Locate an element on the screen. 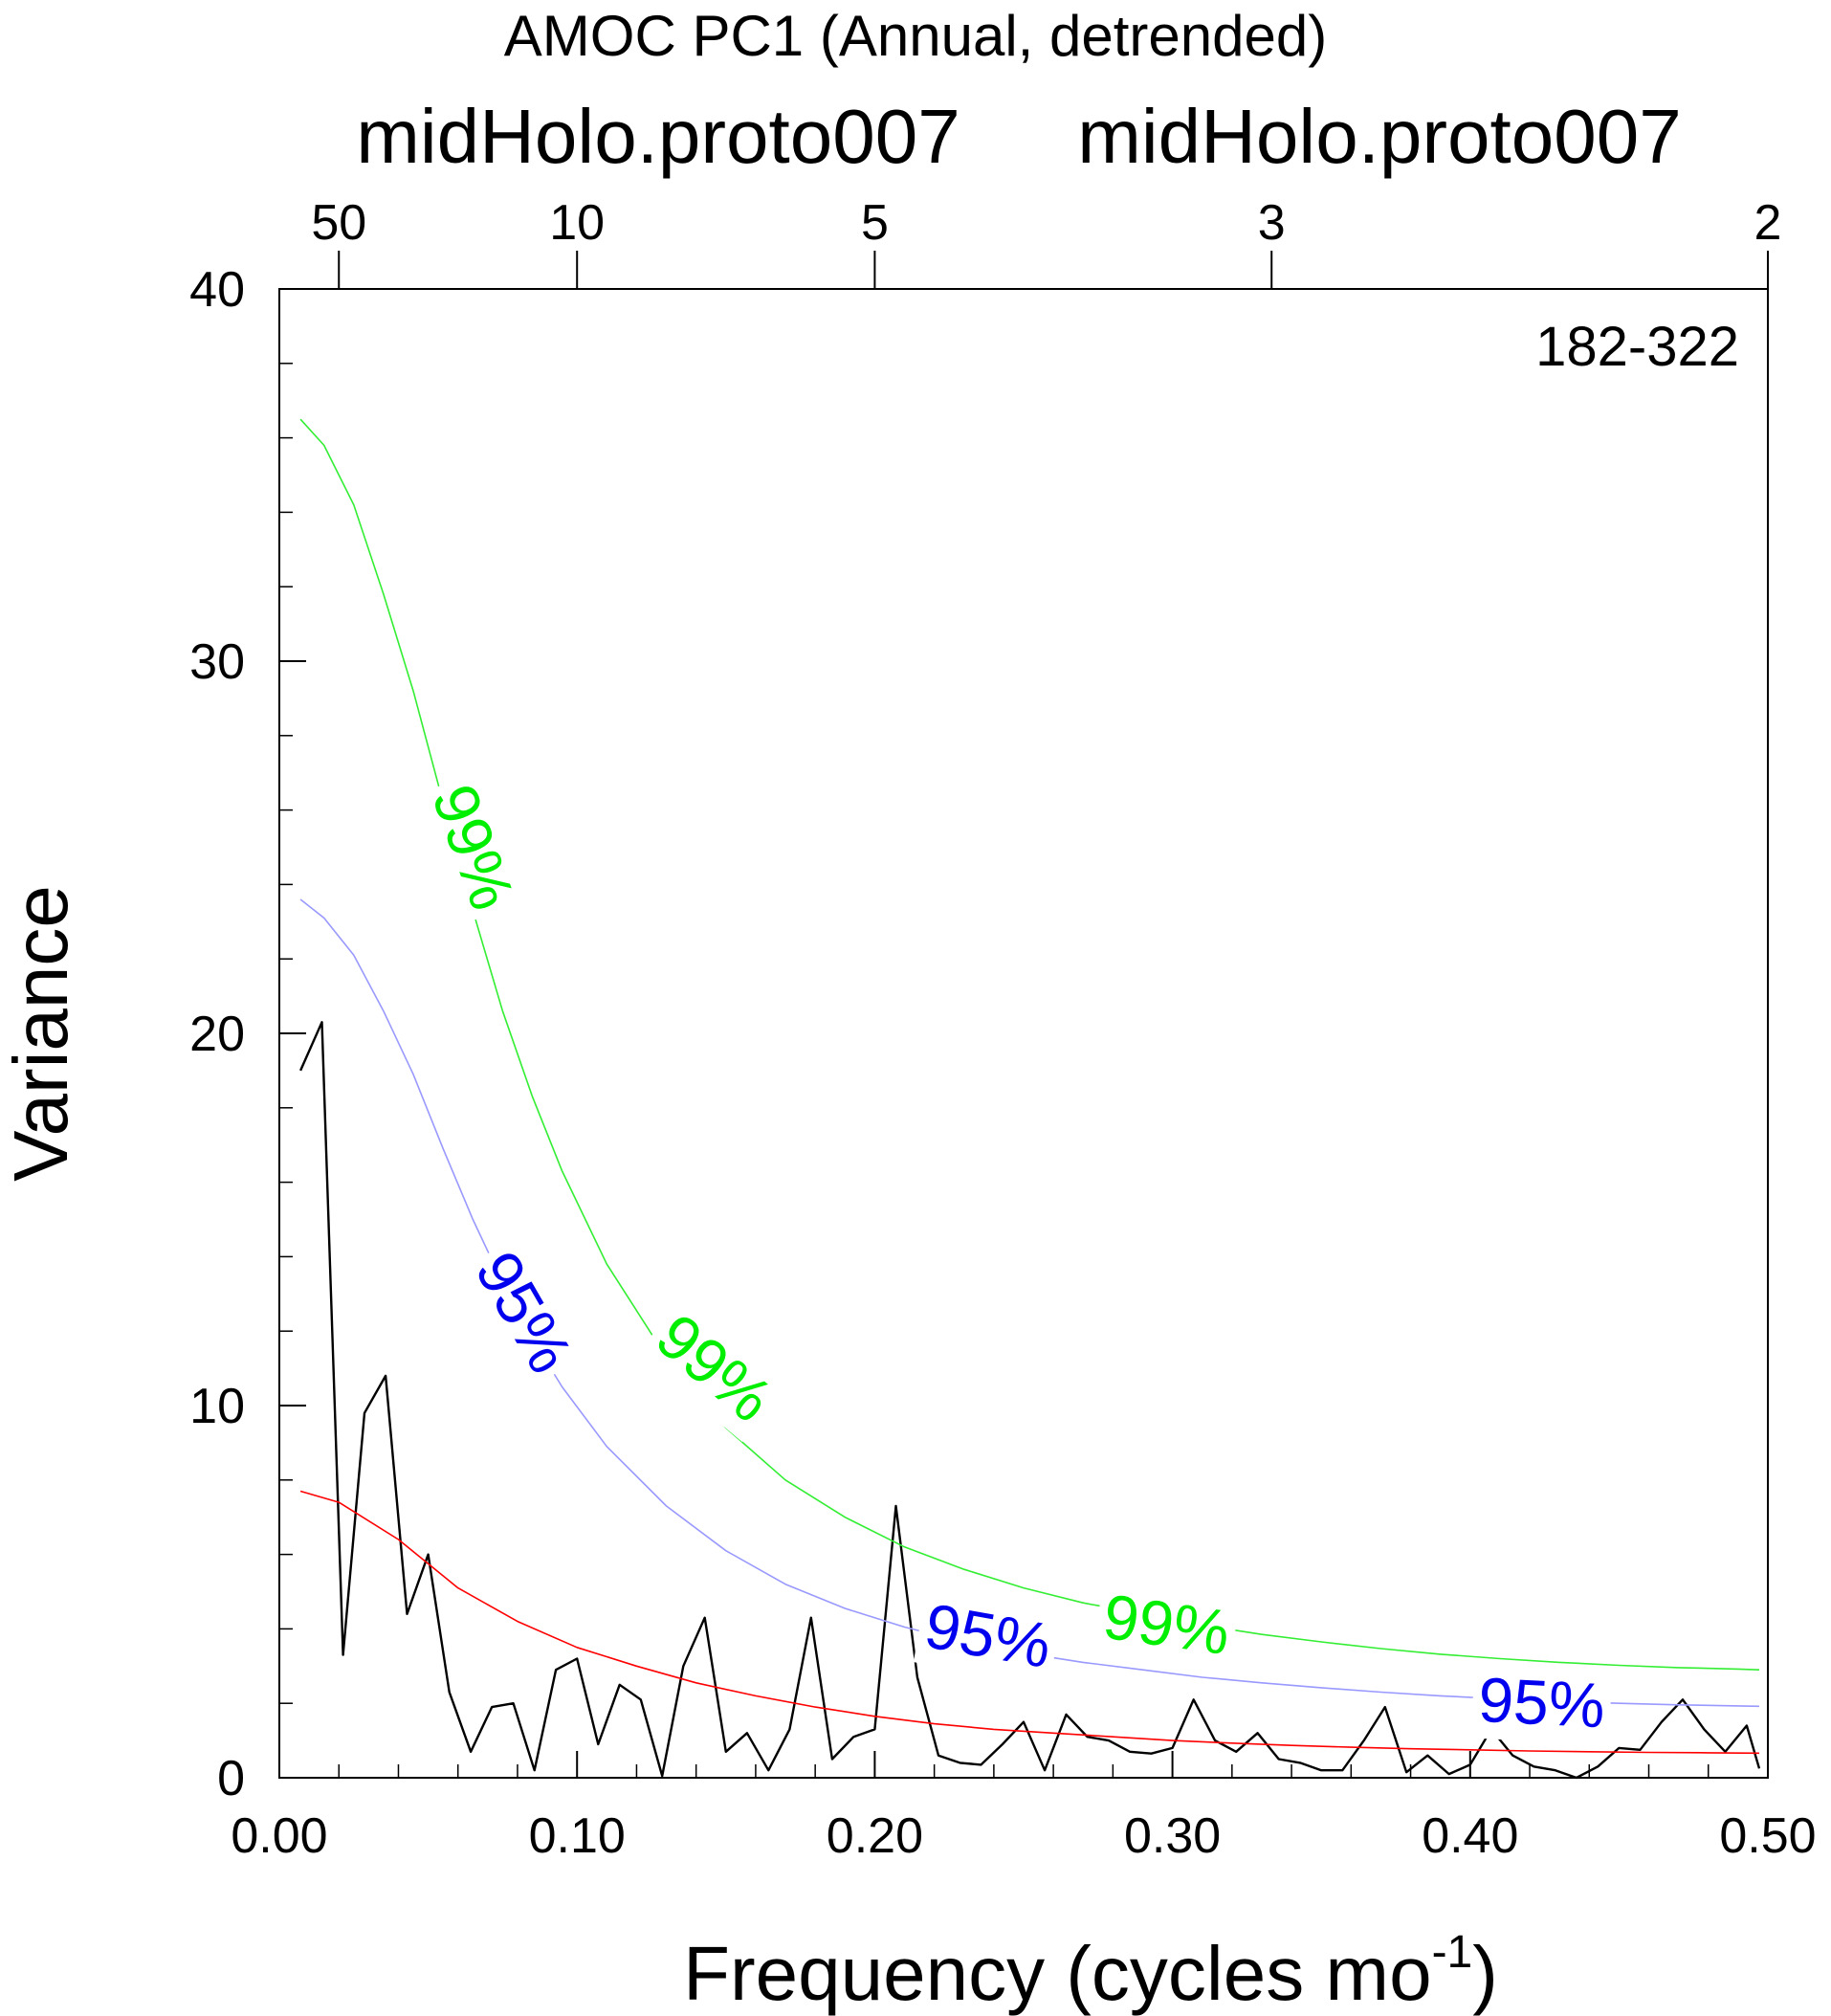  subtitle-left: midHolo.proto007 is located at coordinates (658, 136).